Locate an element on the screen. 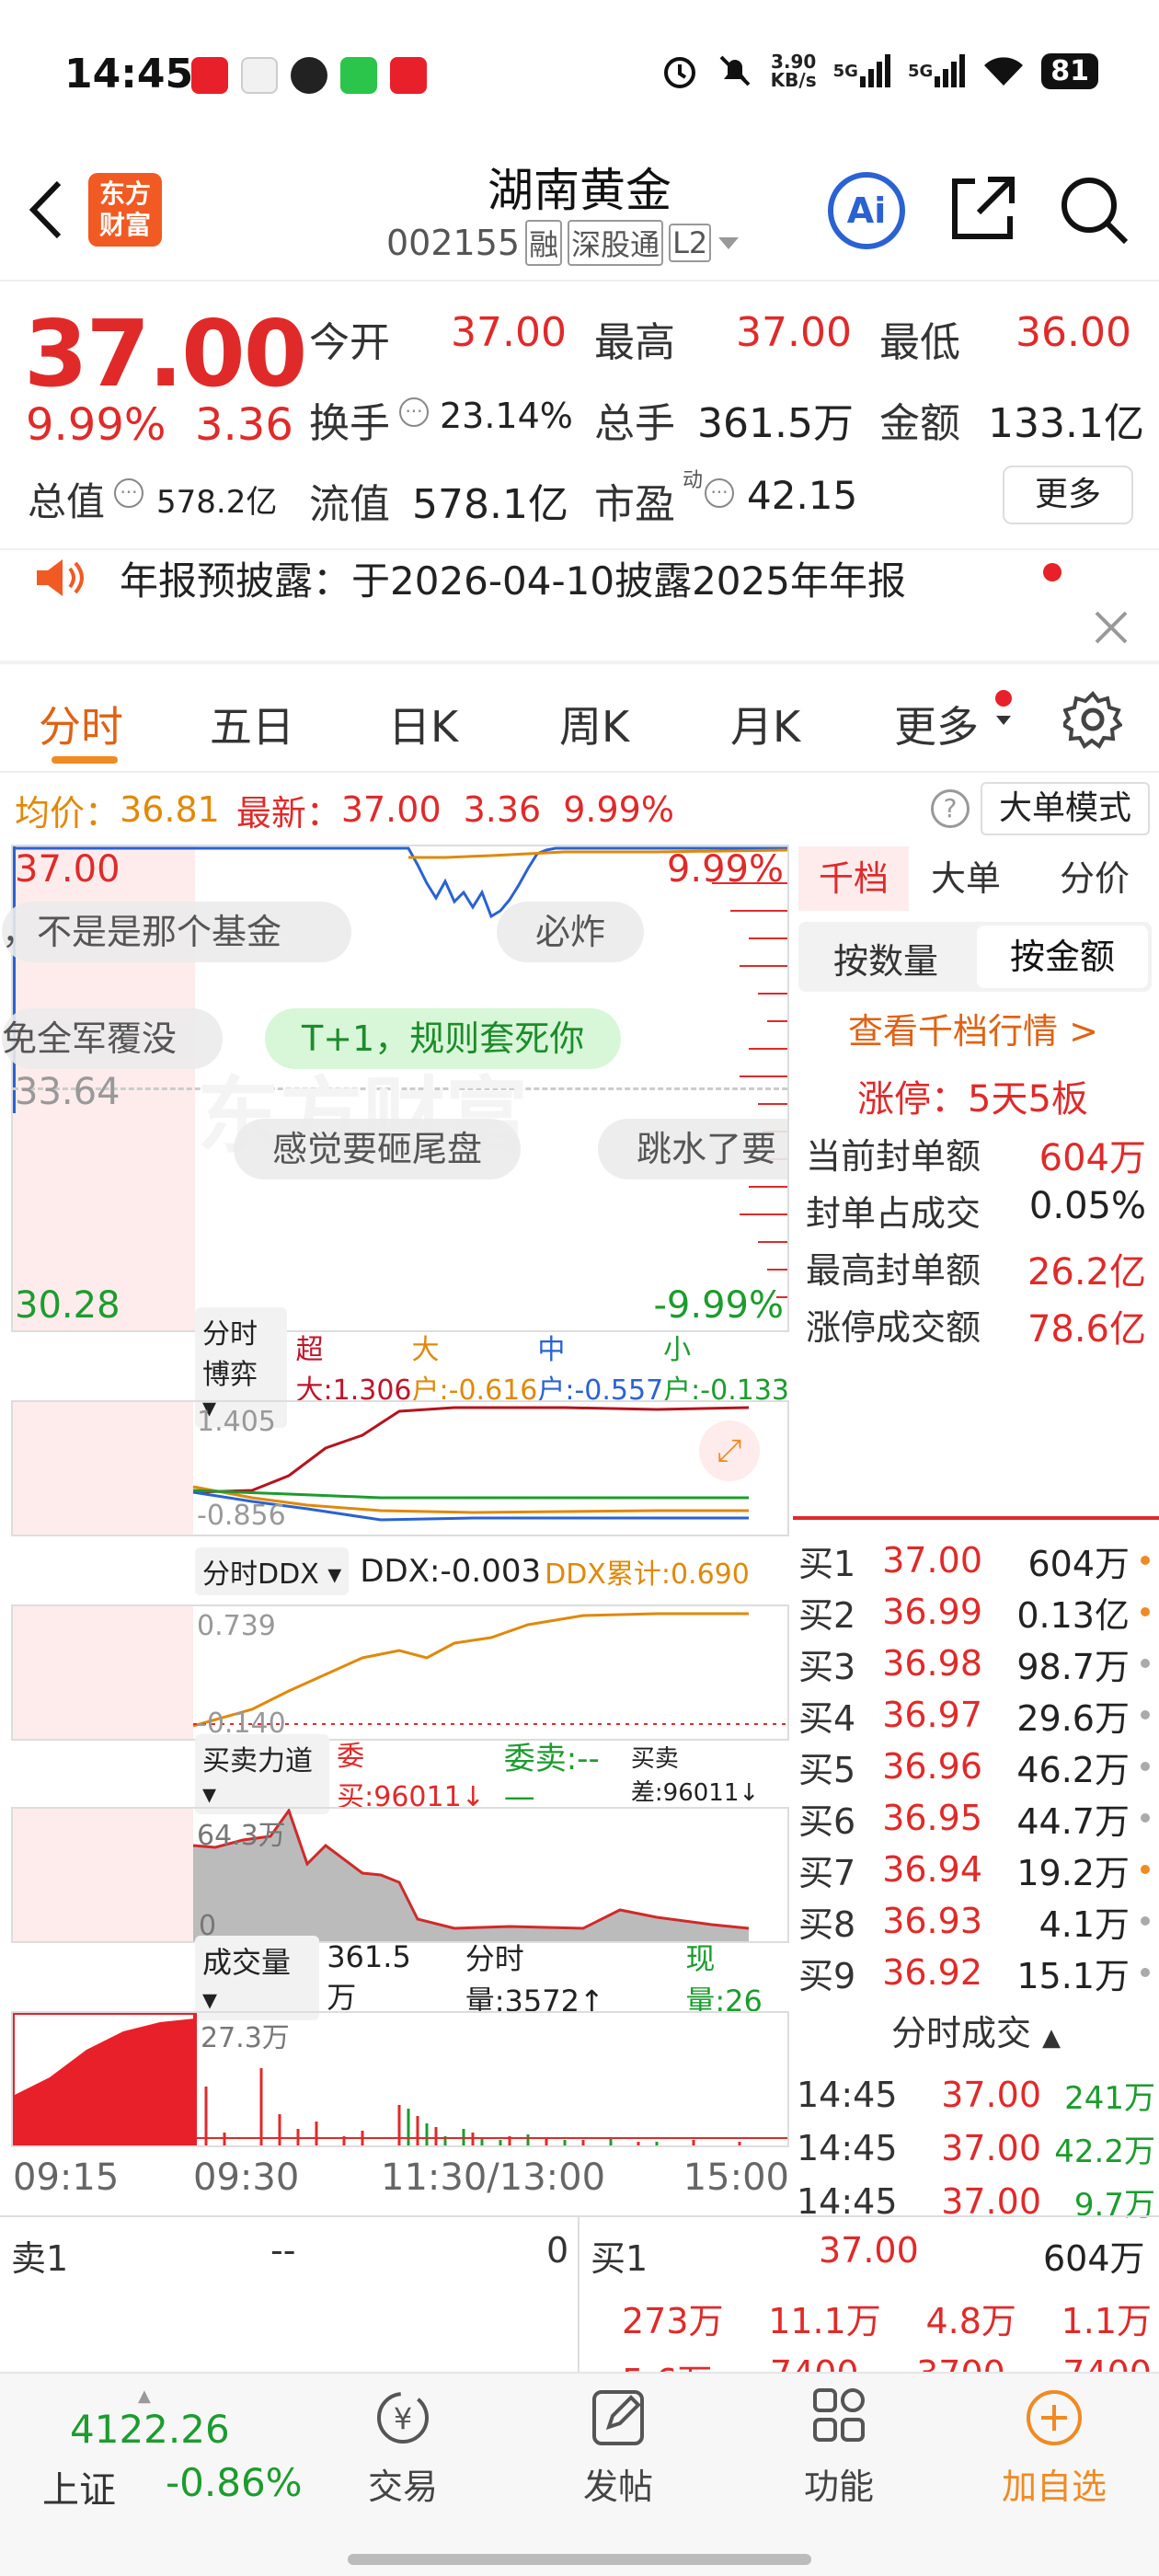 The height and width of the screenshot is (2576, 1159). indicator-selector: 买卖力道 ▾ is located at coordinates (262, 1773).